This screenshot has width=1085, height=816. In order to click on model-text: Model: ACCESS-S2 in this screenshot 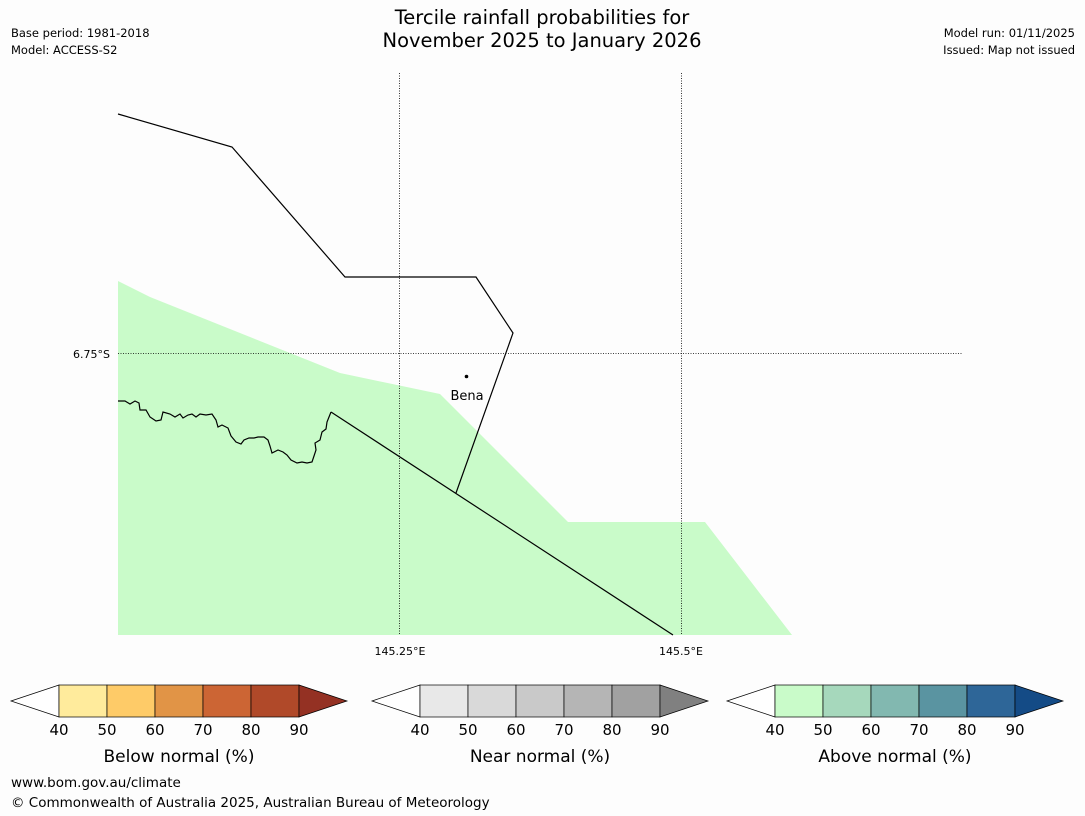, I will do `click(64, 50)`.